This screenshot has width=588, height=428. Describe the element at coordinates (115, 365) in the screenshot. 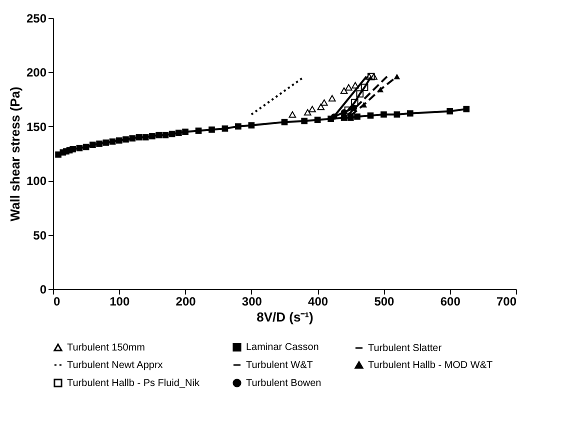

I see `legend-label: Turbulent Newt Apprx` at that location.